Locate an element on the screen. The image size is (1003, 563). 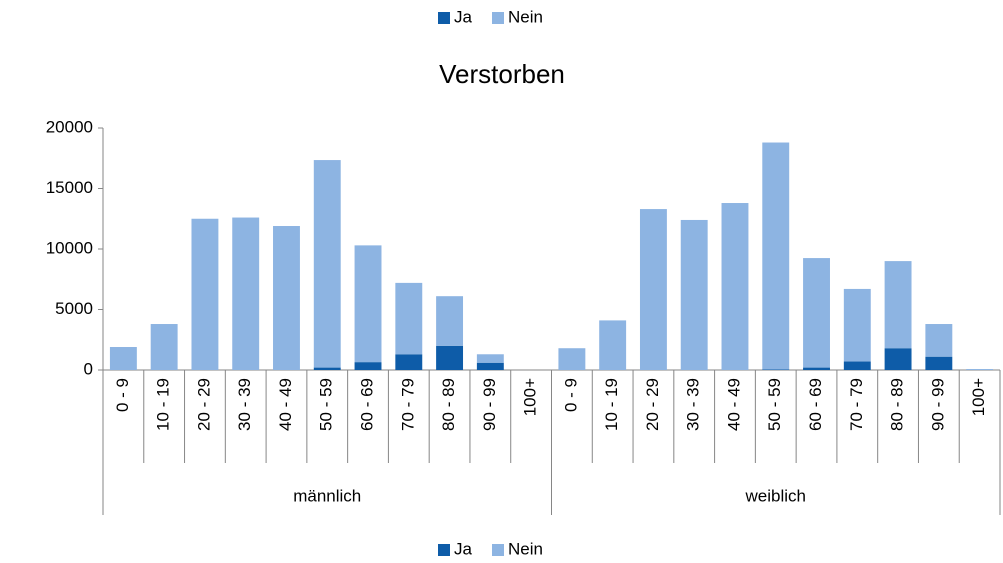
group-label: weiblich is located at coordinates (775, 495).